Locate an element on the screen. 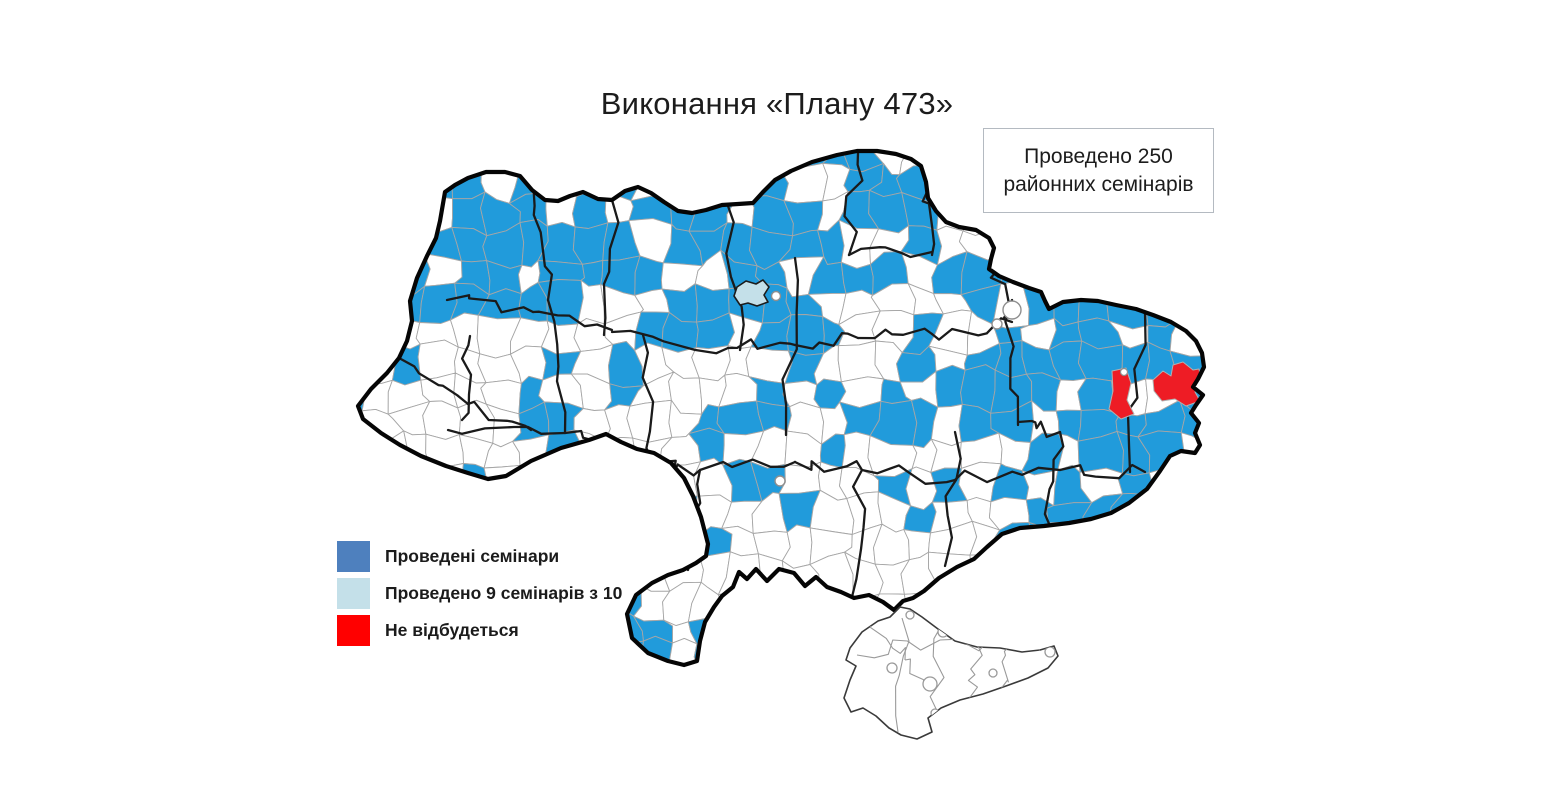 The height and width of the screenshot is (809, 1554). legend-label-nine-of-ten: Проведено 9 семінарів з 10 is located at coordinates (504, 593).